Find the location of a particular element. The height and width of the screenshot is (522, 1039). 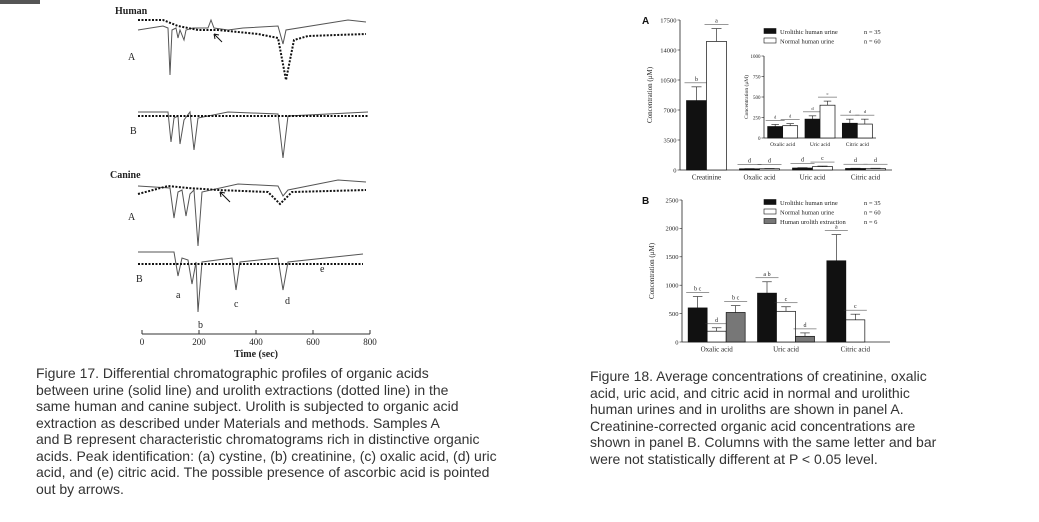

a-y-tick-label: 17500 is located at coordinates (668, 20).